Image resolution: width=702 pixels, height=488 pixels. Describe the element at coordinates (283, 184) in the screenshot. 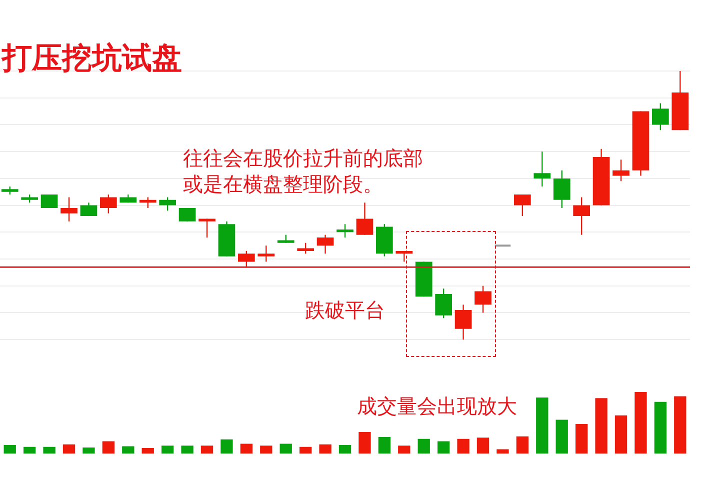

I see `annotation: 或是在横盘整理阶段。` at that location.